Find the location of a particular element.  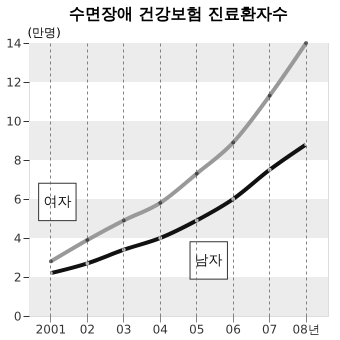

x-tick-label: 04 is located at coordinates (160, 329).